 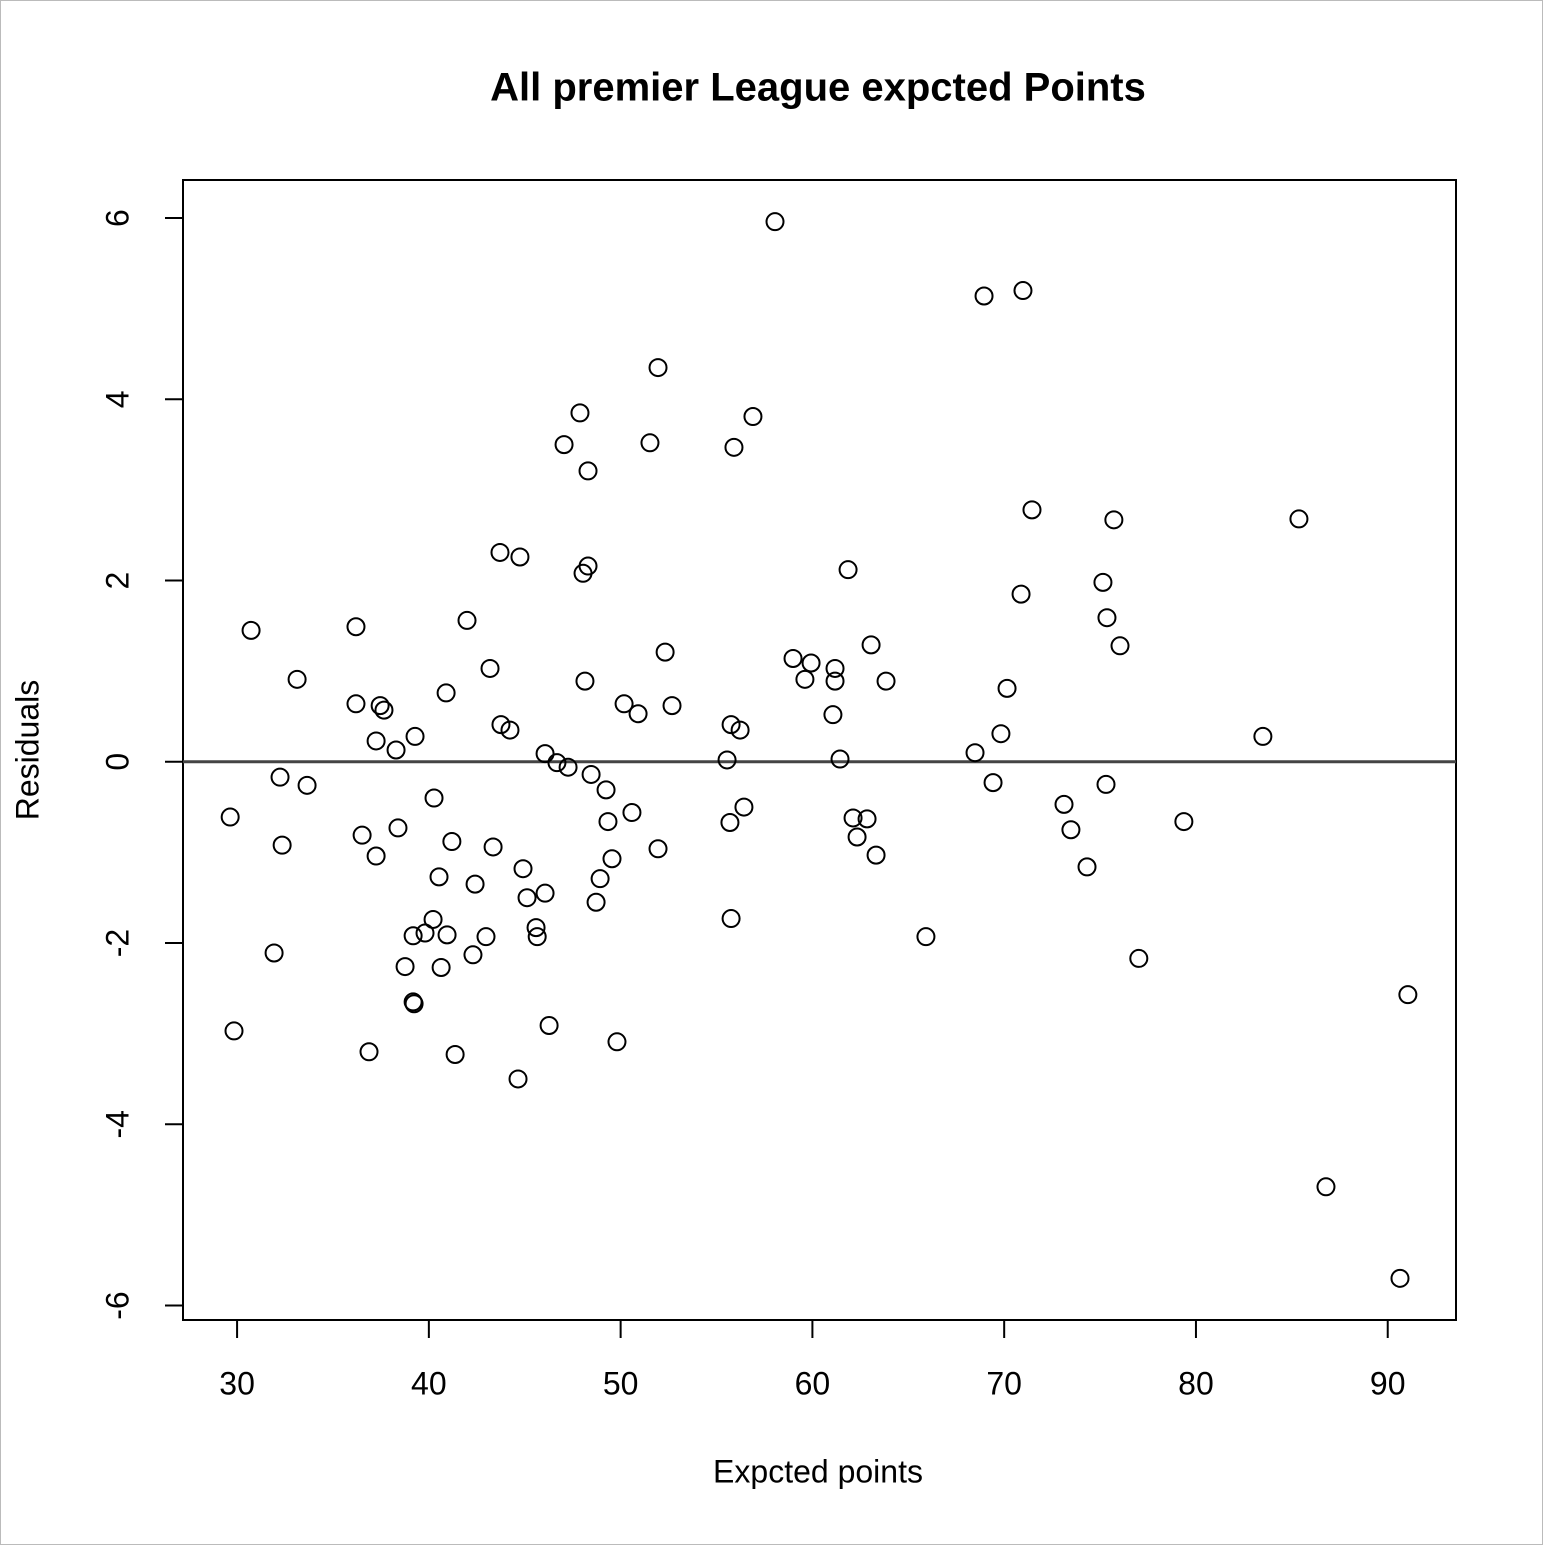 What do you see at coordinates (818, 88) in the screenshot?
I see `chart-title: All premier League expcted Points` at bounding box center [818, 88].